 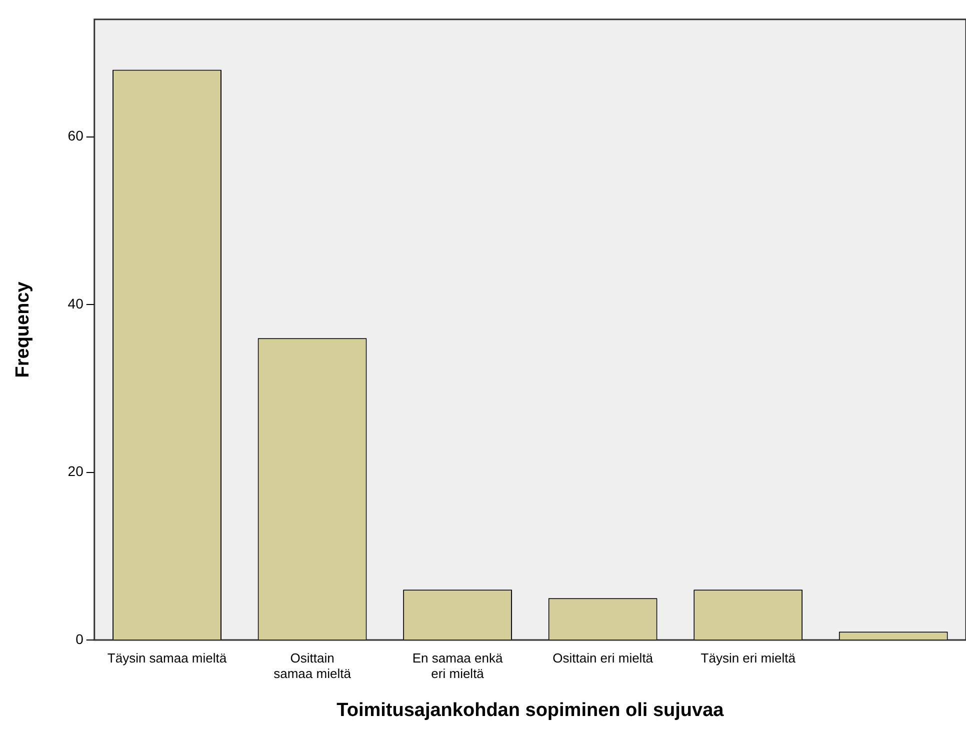 What do you see at coordinates (76, 471) in the screenshot?
I see `y-tick-label: 20` at bounding box center [76, 471].